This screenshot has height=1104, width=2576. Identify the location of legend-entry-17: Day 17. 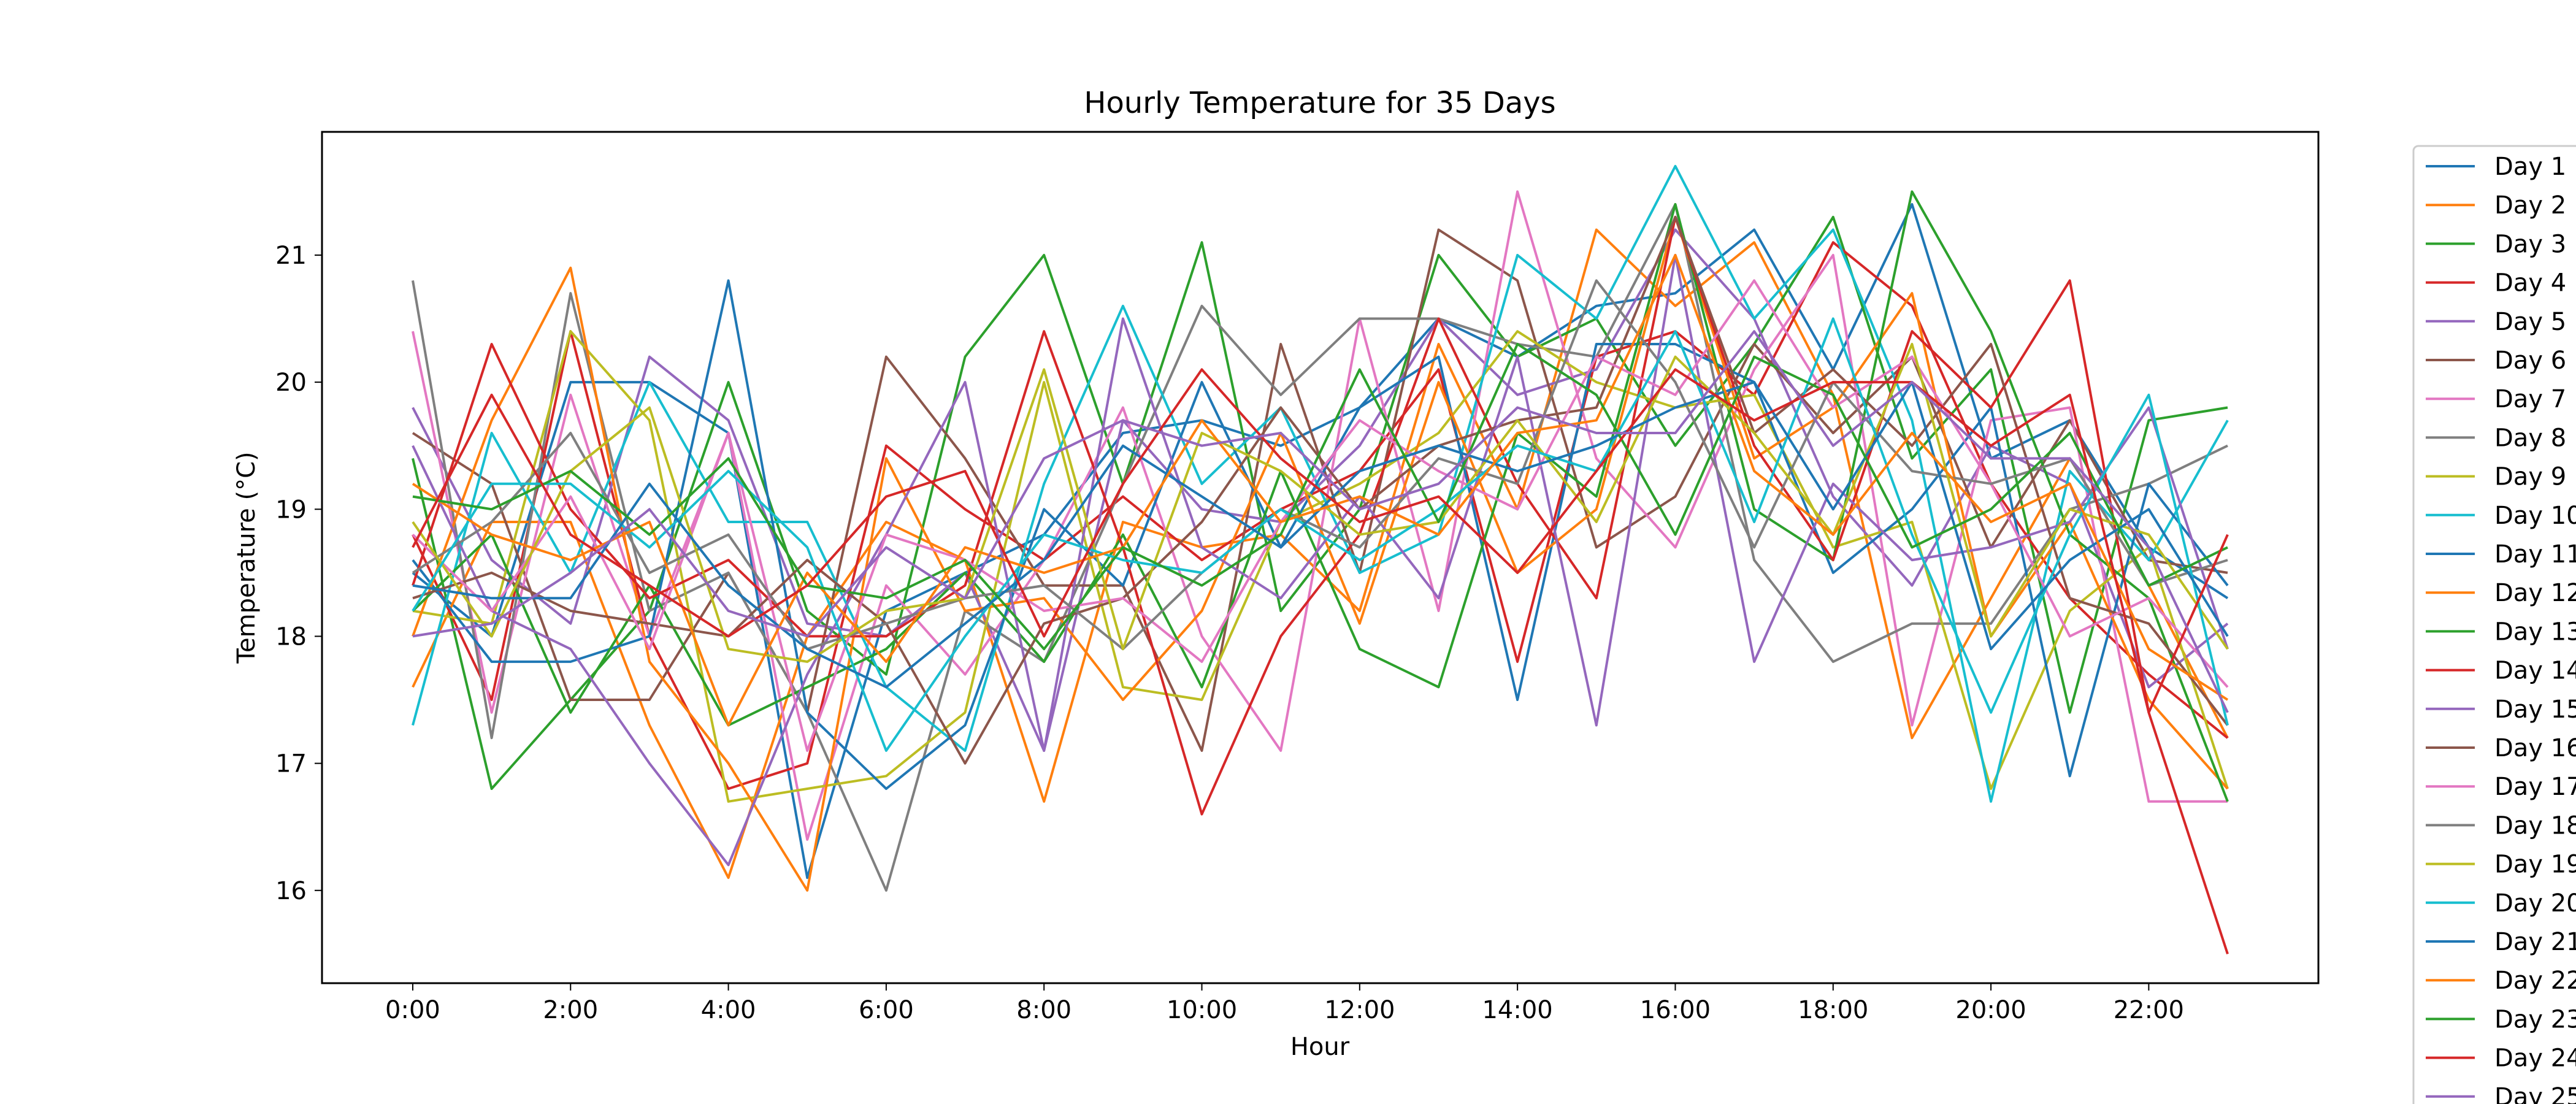
(2535, 787).